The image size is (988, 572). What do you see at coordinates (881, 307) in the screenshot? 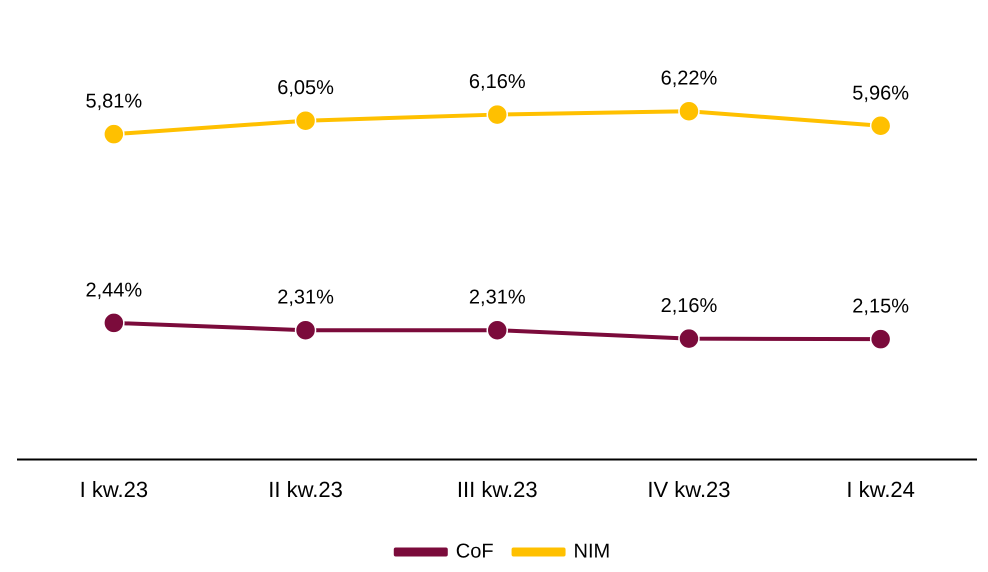
I see `data-label: 2,15%` at bounding box center [881, 307].